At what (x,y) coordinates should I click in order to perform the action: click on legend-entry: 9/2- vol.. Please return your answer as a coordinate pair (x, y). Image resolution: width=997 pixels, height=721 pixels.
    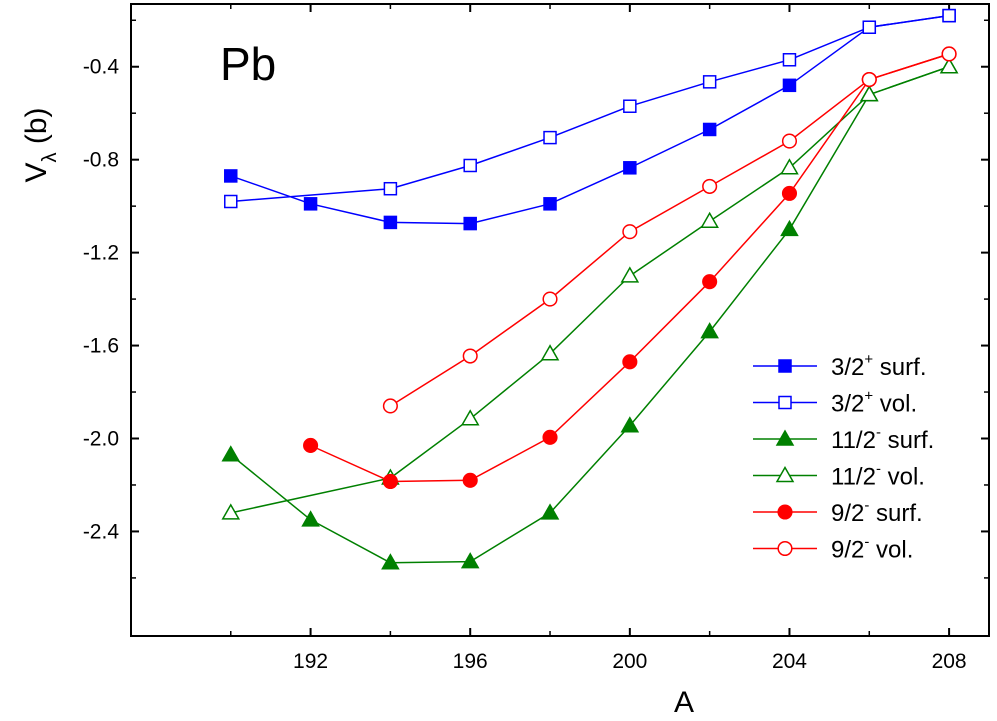
    Looking at the image, I should click on (833, 549).